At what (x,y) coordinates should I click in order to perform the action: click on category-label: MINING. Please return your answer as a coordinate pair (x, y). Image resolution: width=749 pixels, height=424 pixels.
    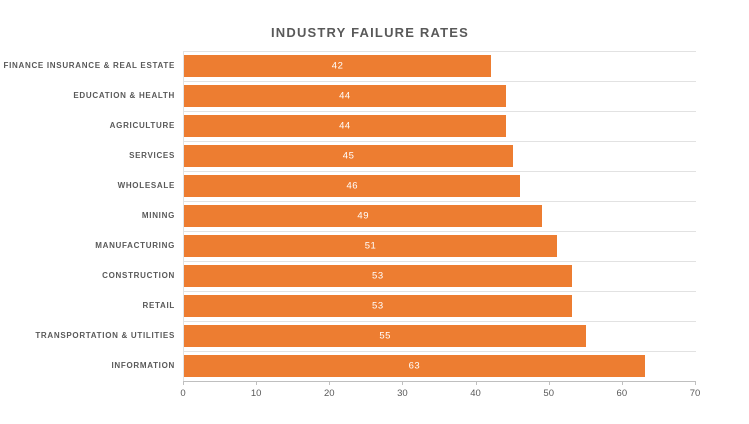
    Looking at the image, I should click on (158, 215).